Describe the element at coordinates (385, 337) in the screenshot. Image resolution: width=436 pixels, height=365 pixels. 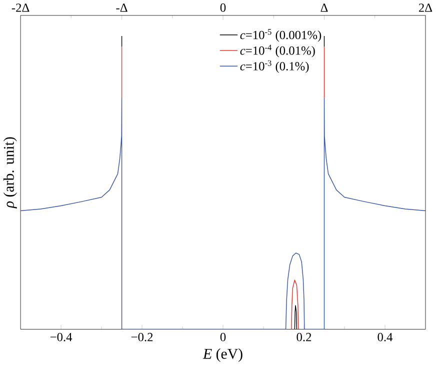
I see `x-tick-label: 0.4` at that location.